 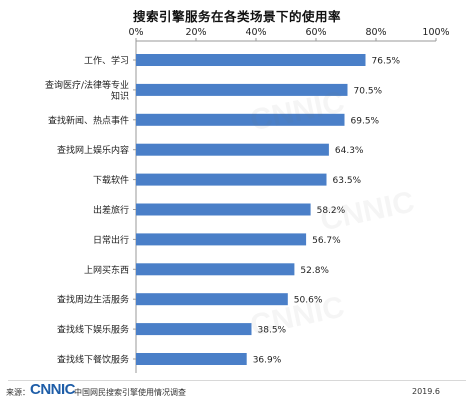 What do you see at coordinates (386, 62) in the screenshot?
I see `data-label: 76.5%` at bounding box center [386, 62].